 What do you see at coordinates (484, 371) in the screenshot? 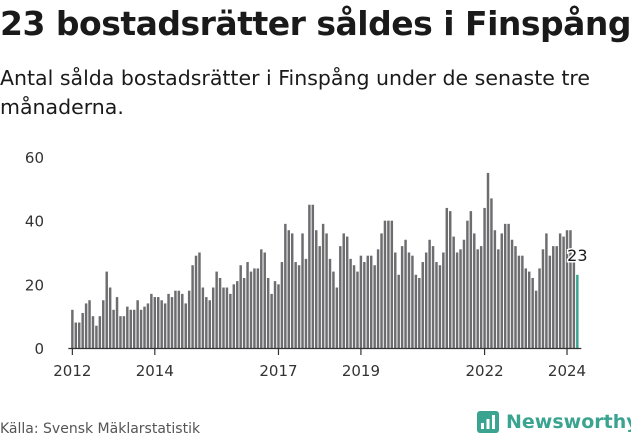
I see `x-tick-label: 2022` at bounding box center [484, 371].